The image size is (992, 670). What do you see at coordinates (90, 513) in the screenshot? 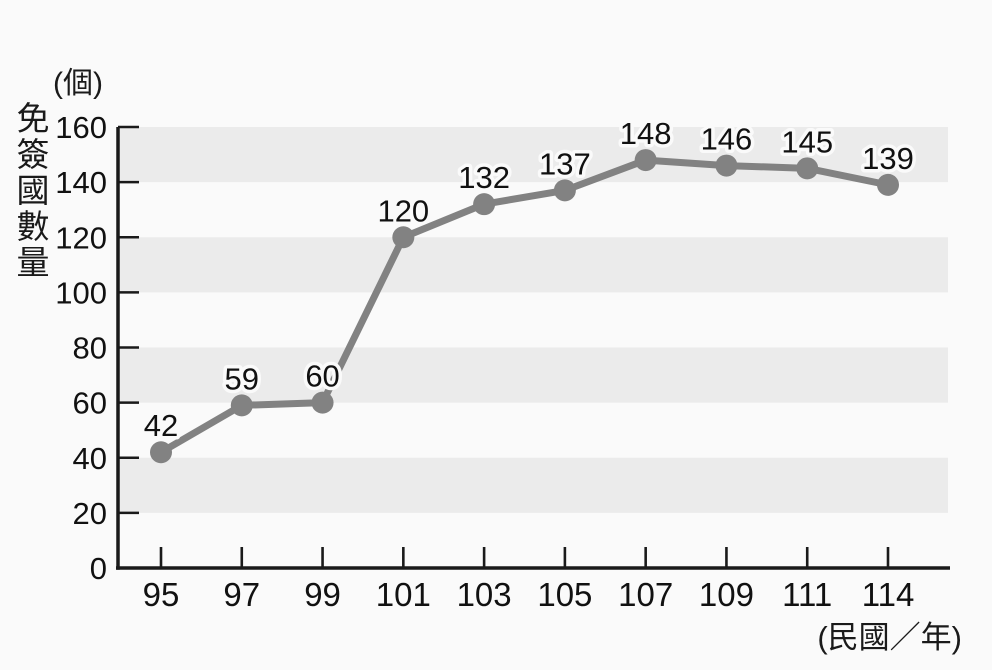
I see `y-axis-tick-label: 20` at bounding box center [90, 513].